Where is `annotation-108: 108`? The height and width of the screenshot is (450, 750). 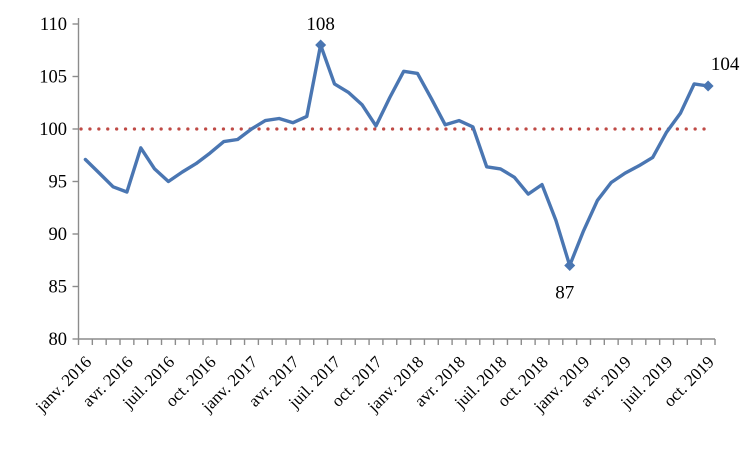
annotation-108: 108 is located at coordinates (320, 24).